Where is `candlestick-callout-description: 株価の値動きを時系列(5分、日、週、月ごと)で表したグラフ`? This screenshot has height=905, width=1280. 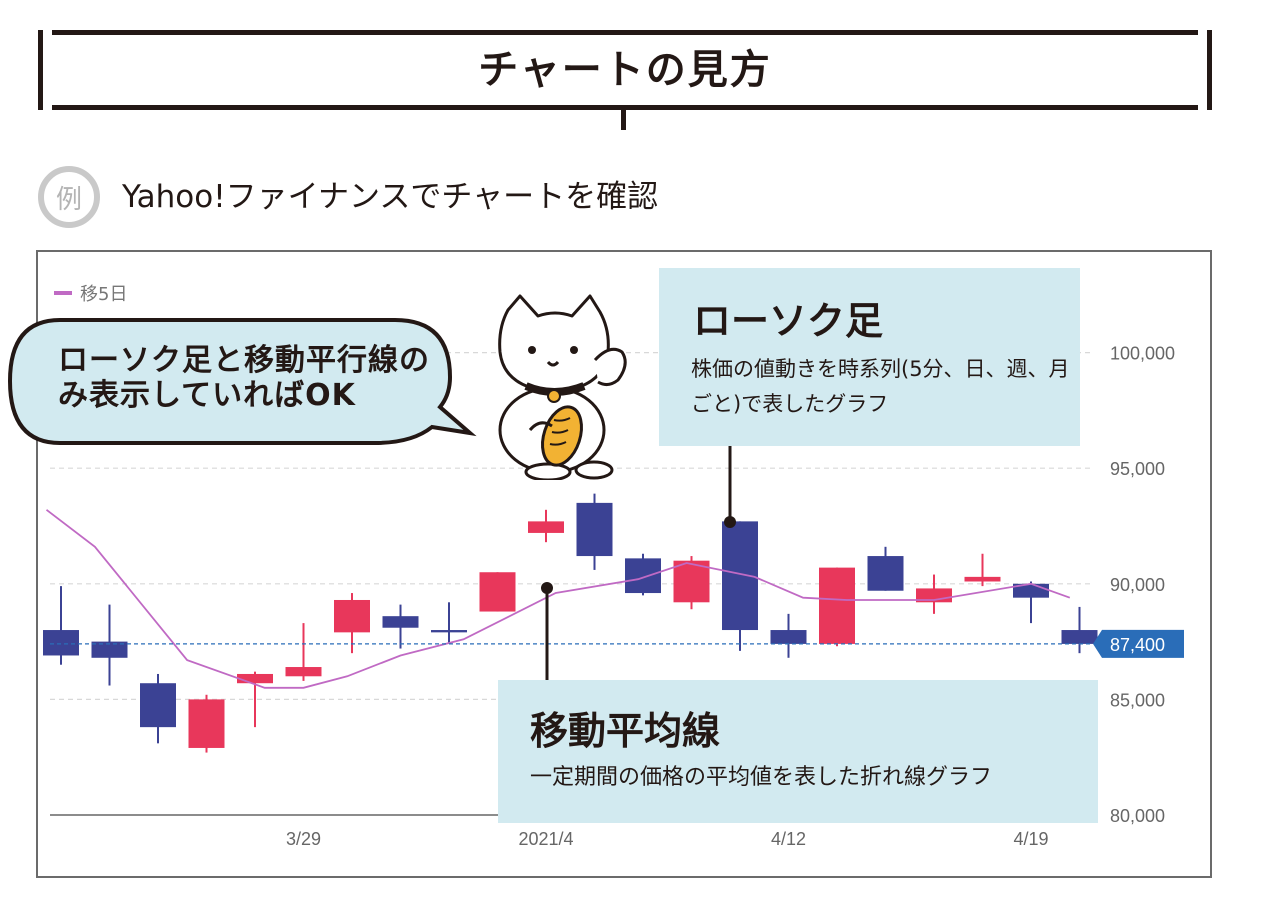 candlestick-callout-description: 株価の値動きを時系列(5分、日、週、月ごと)で表したグラフ is located at coordinates (880, 386).